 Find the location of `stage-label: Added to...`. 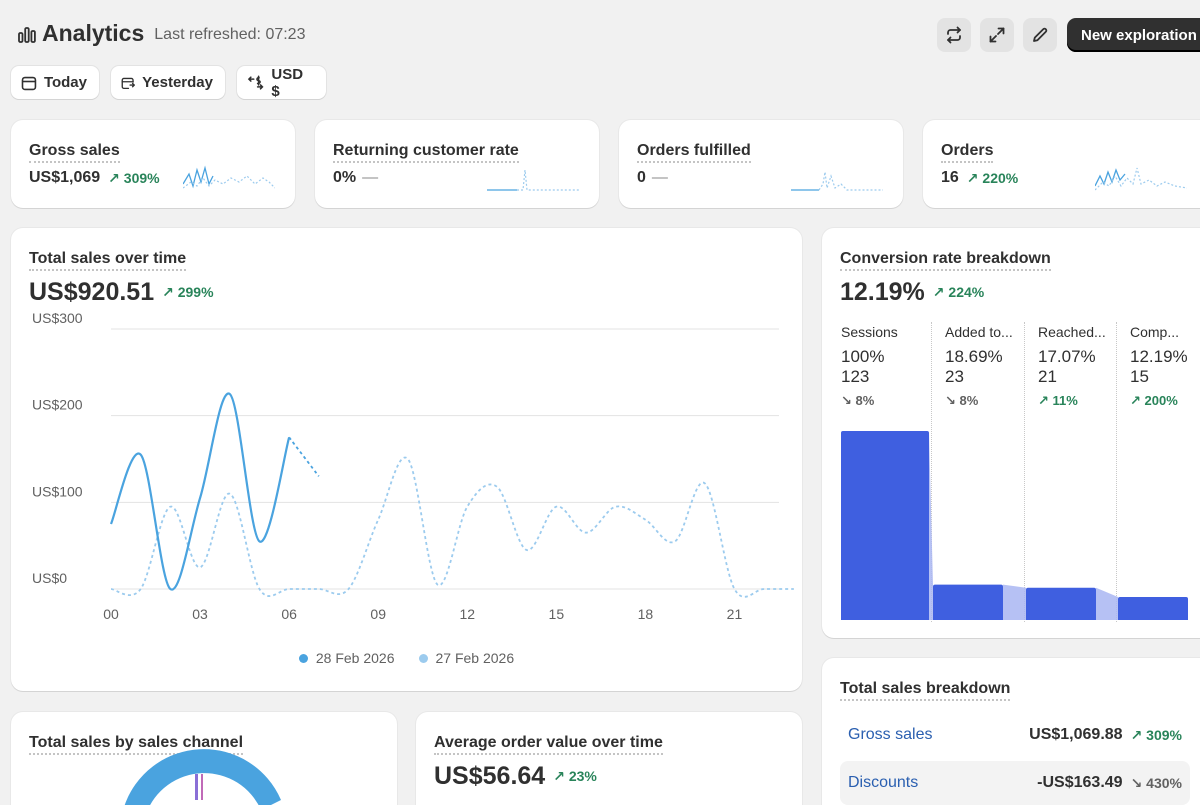

stage-label: Added to... is located at coordinates (979, 332).